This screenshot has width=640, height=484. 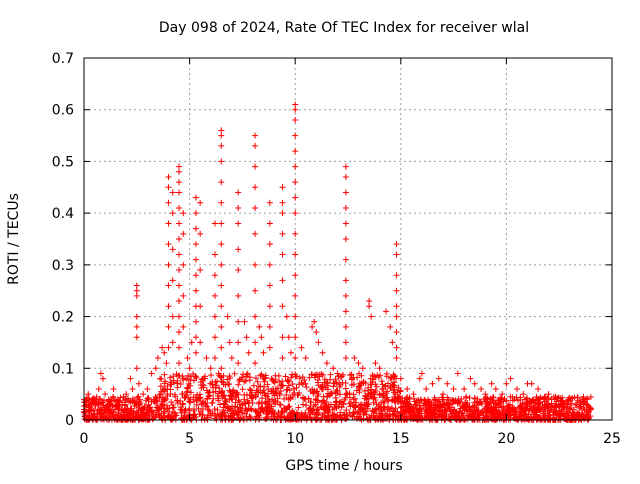 I want to click on y-tick-label: 0, so click(x=69, y=421).